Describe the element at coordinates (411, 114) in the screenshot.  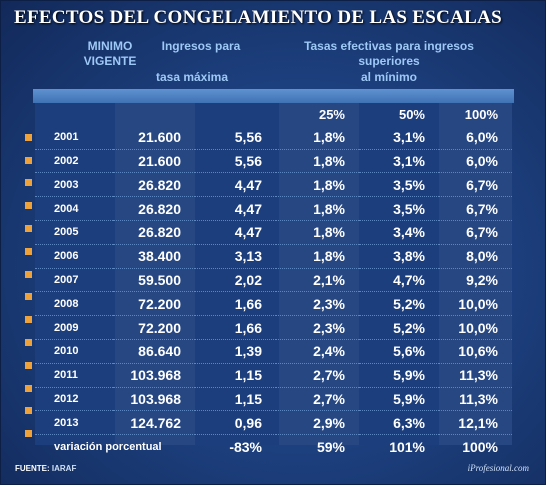
I see `header-pct-50: 50%` at that location.